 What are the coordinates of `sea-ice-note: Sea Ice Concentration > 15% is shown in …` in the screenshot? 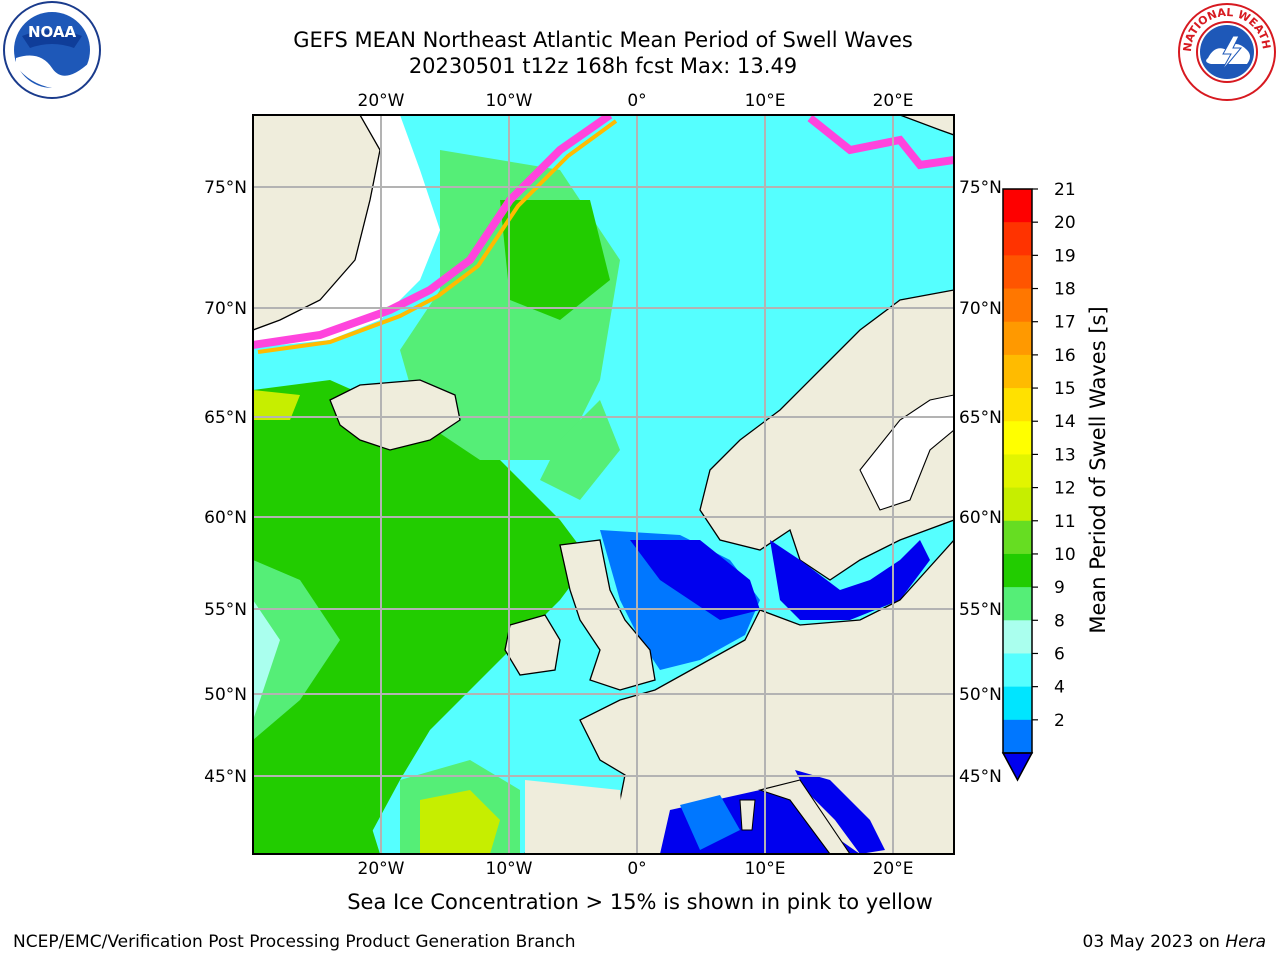 It's located at (640, 902).